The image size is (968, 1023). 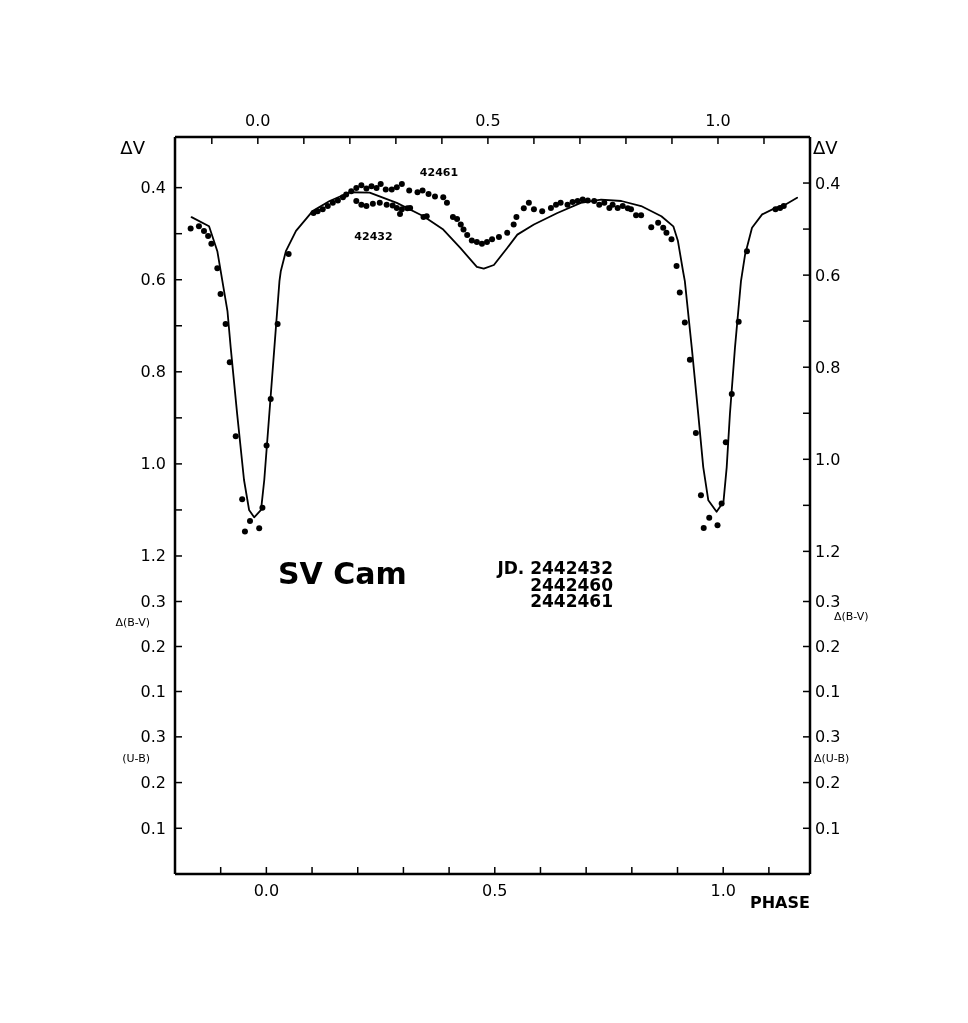 What do you see at coordinates (439, 172) in the screenshot?
I see `annotation: 42461` at bounding box center [439, 172].